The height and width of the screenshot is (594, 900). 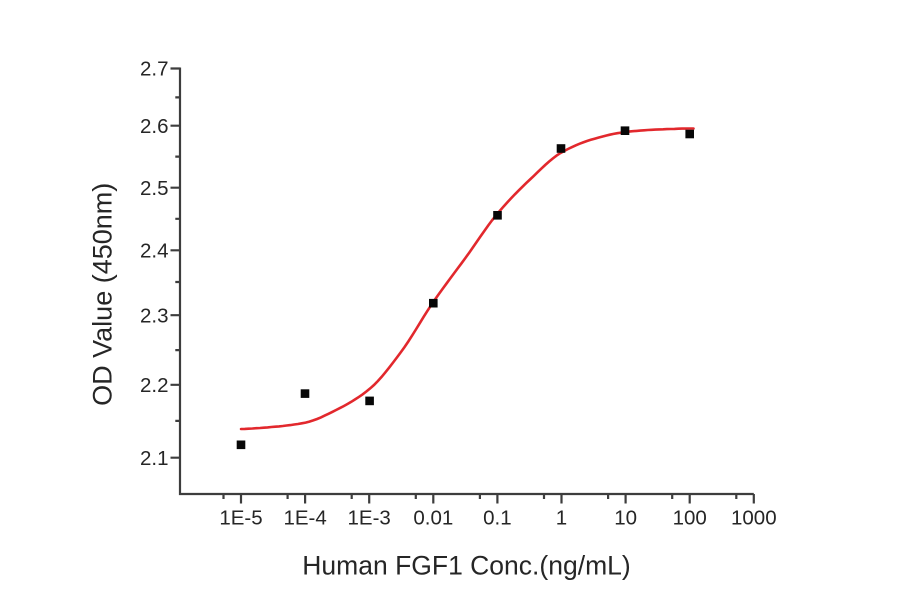 I want to click on svg-text: 2.2, so click(x=154, y=385).